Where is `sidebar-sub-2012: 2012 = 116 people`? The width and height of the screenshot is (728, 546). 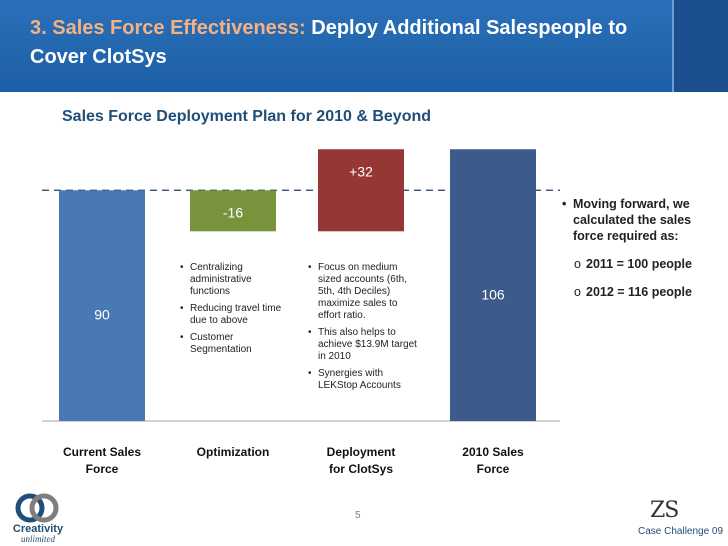
sidebar-sub-2012: 2012 = 116 people is located at coordinates (637, 292).